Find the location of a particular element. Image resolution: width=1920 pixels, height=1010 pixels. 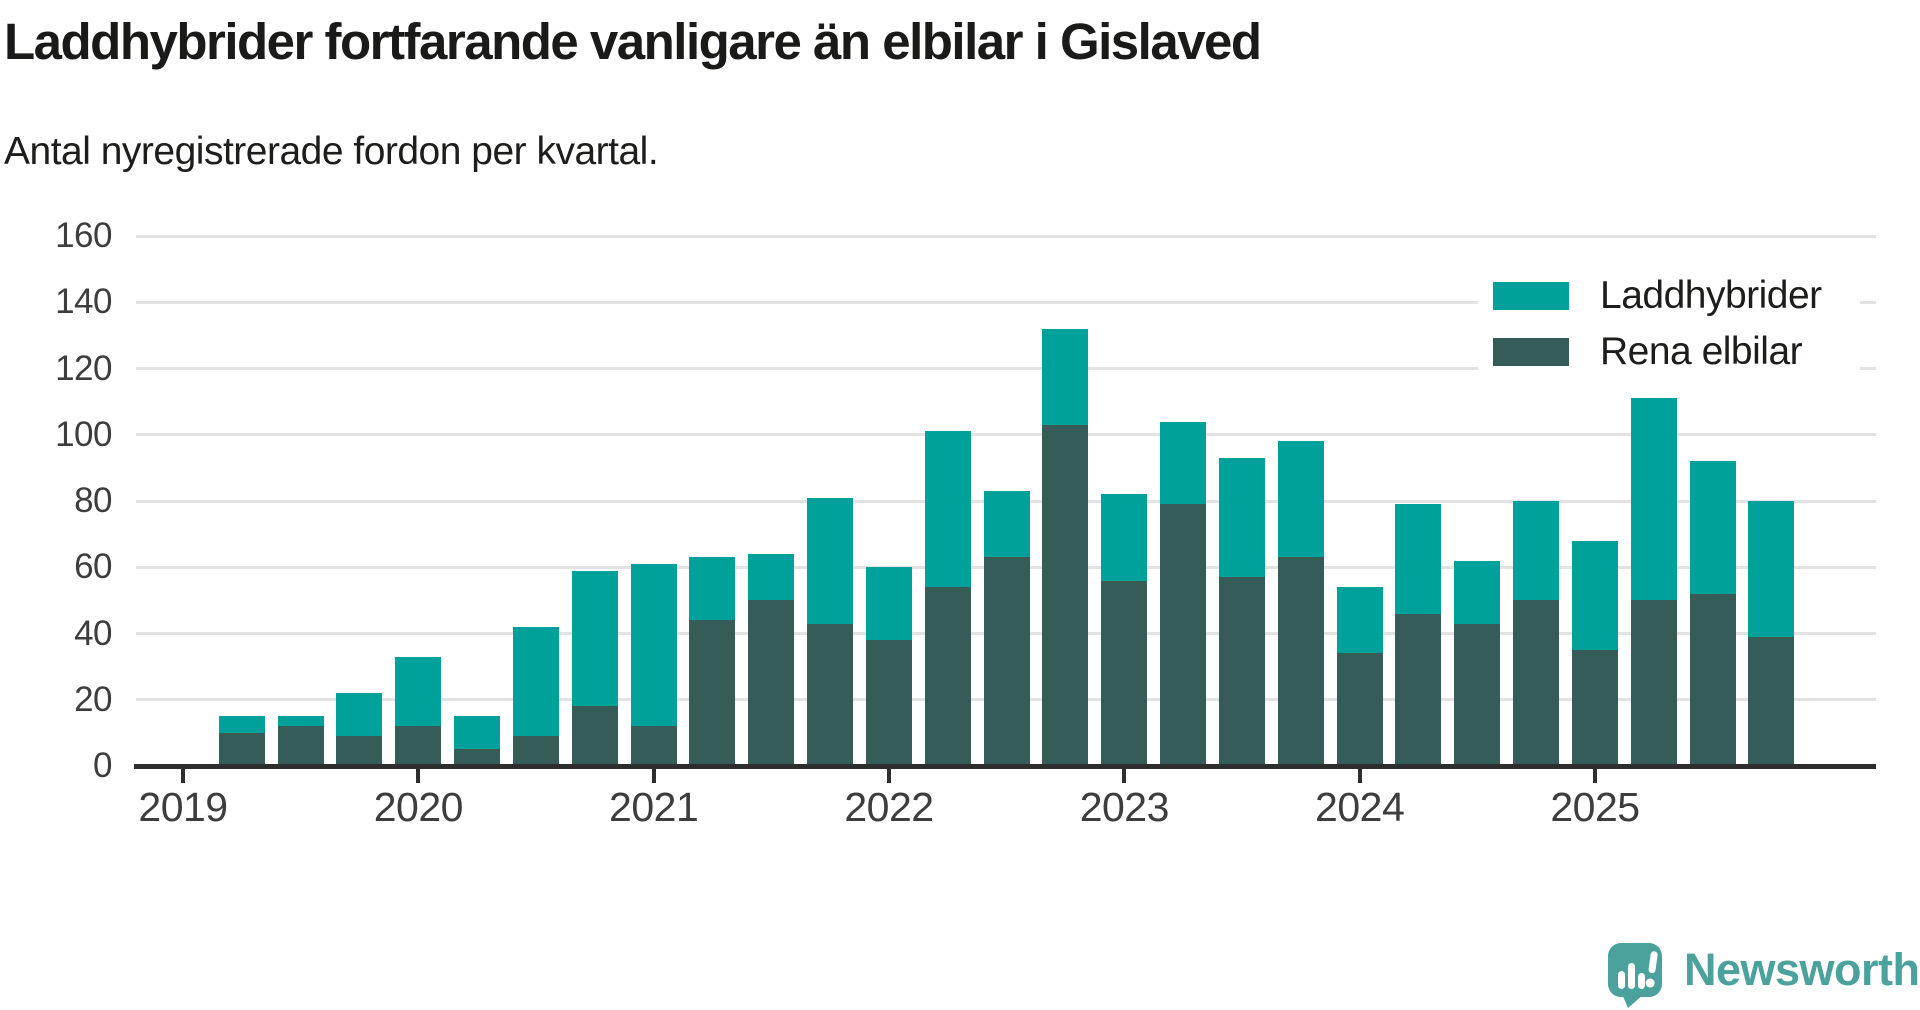

legend-item-laddhybrider: Laddhybrider is located at coordinates (1669, 296).